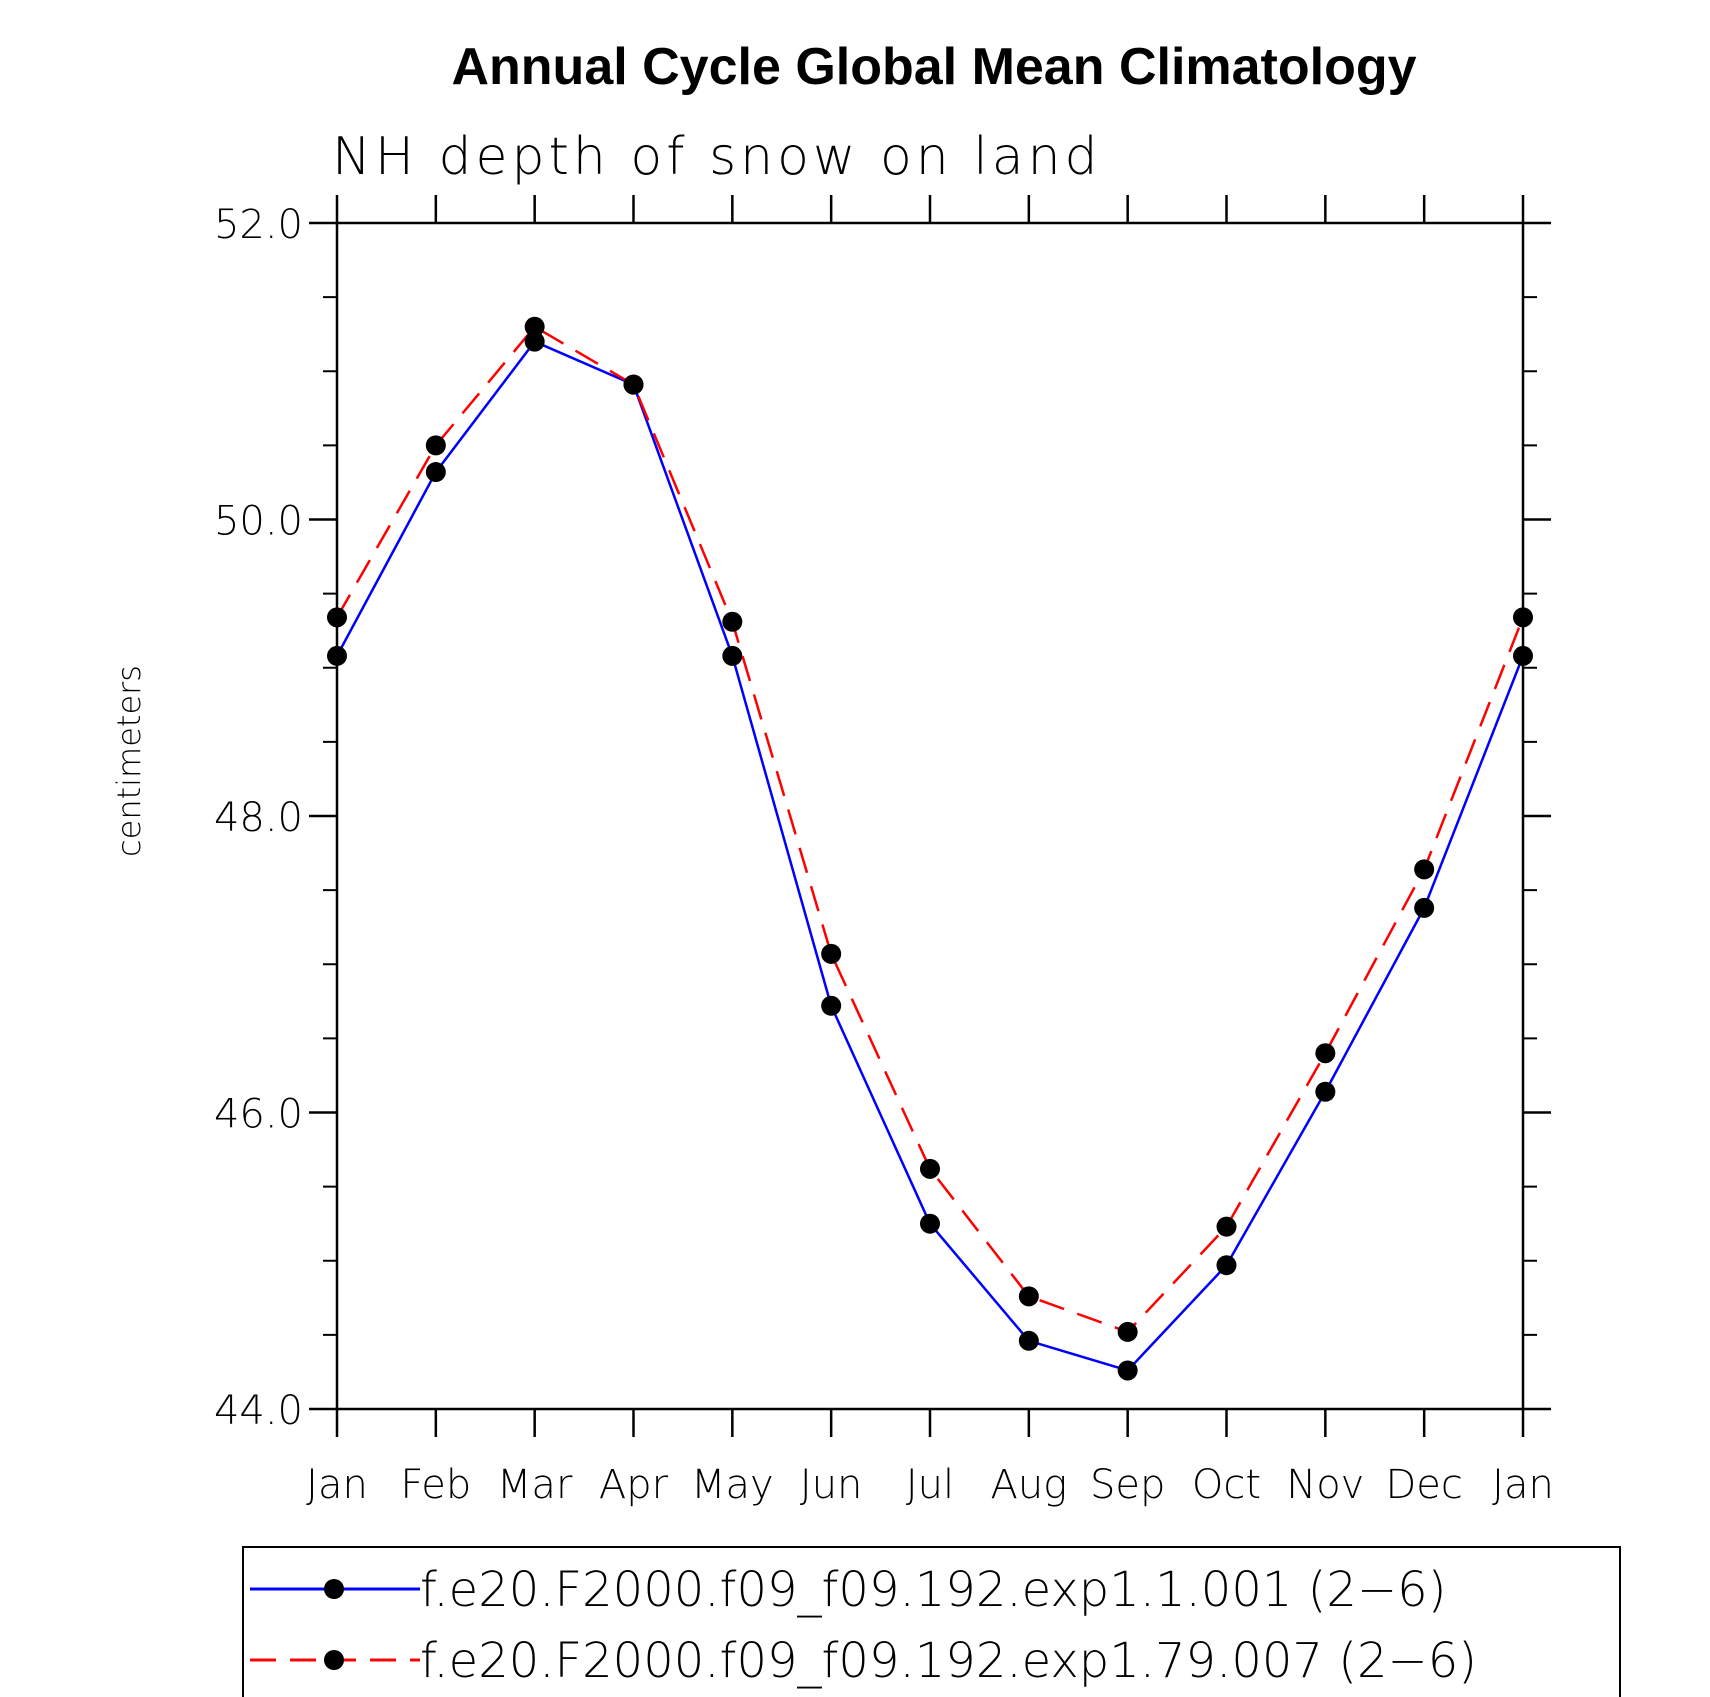  What do you see at coordinates (535, 1485) in the screenshot?
I see `x-tick-label: Mar` at bounding box center [535, 1485].